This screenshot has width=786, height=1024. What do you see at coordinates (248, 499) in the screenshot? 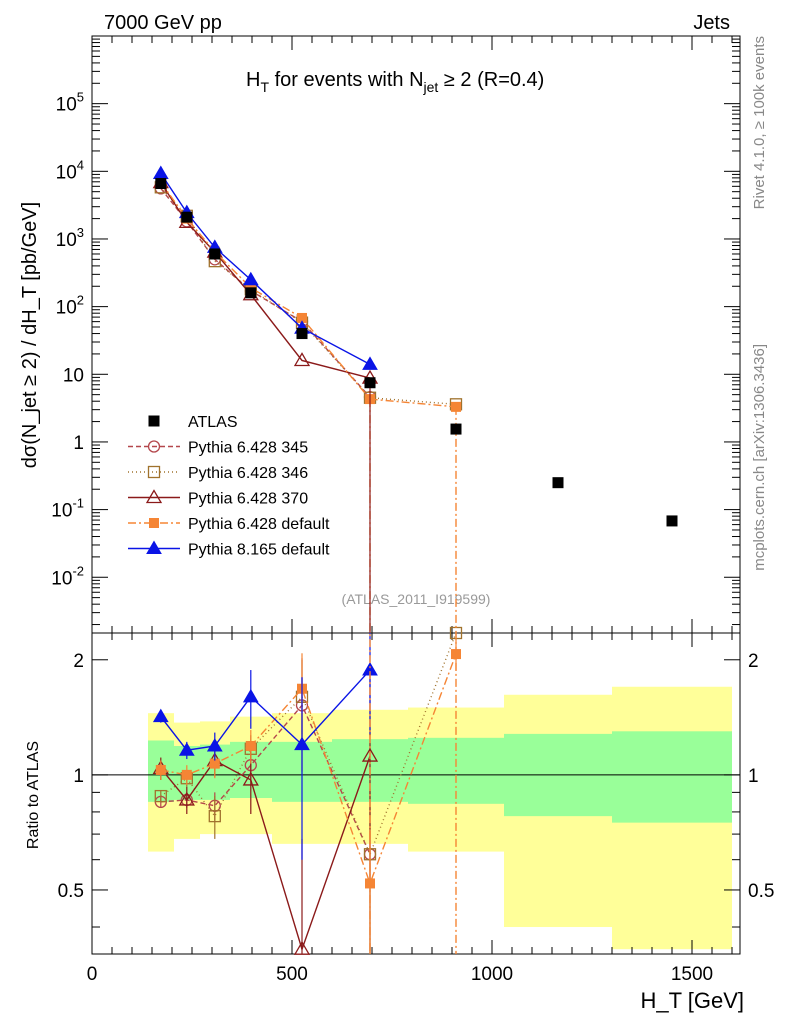
I see `legend-label: Pythia 6.428 370` at bounding box center [248, 499].